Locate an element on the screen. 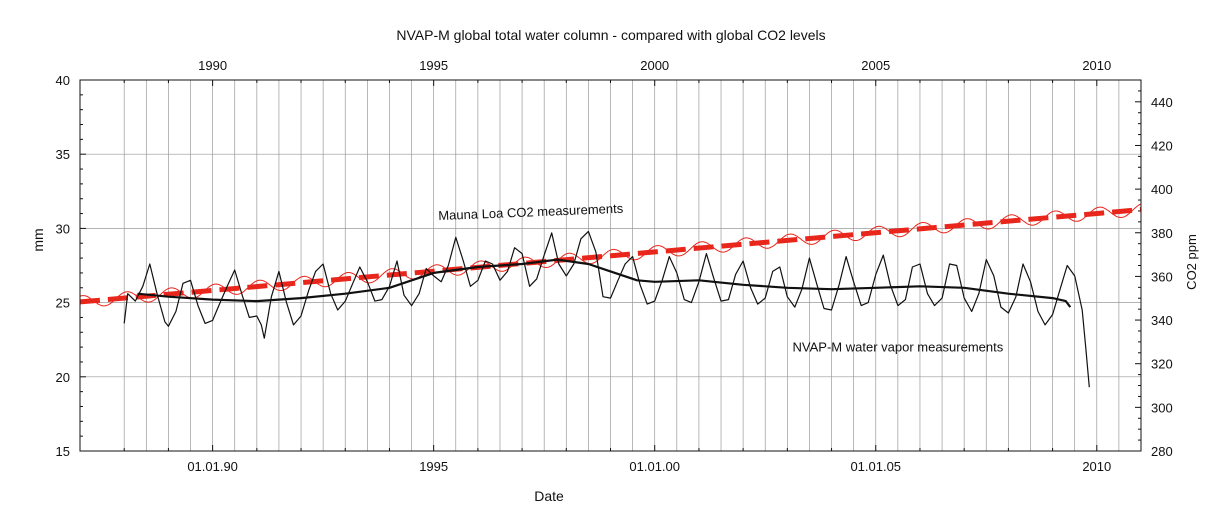 This screenshot has height=531, width=1222. y-tick-label-left: 15 is located at coordinates (63, 451).